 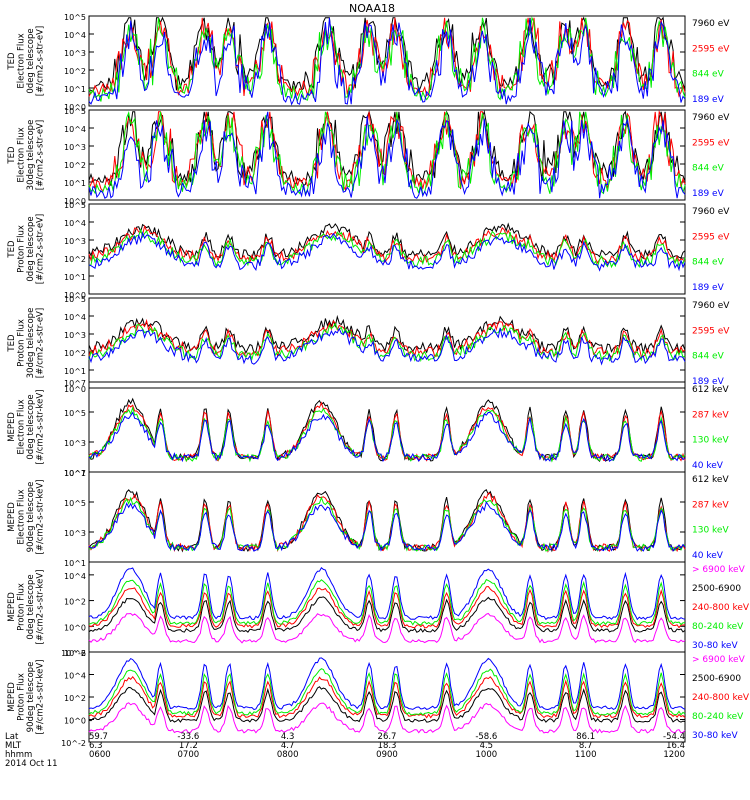 What do you see at coordinates (675, 746) in the screenshot?
I see `footer-mlt: 16.4` at bounding box center [675, 746].